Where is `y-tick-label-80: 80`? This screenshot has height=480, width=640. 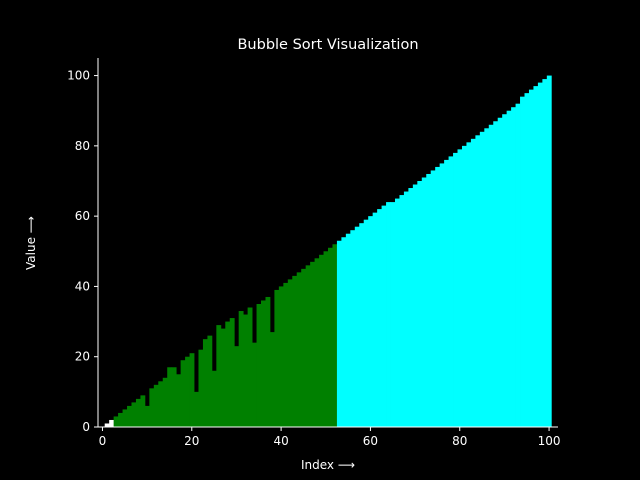 y-tick-label-80: 80 is located at coordinates (82, 146).